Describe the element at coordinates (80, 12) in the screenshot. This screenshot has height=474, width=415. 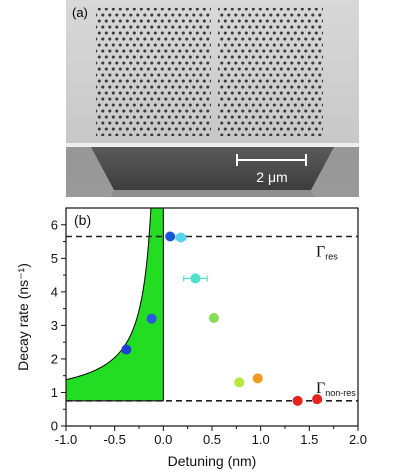
I see `panel-a-label: (a)` at that location.